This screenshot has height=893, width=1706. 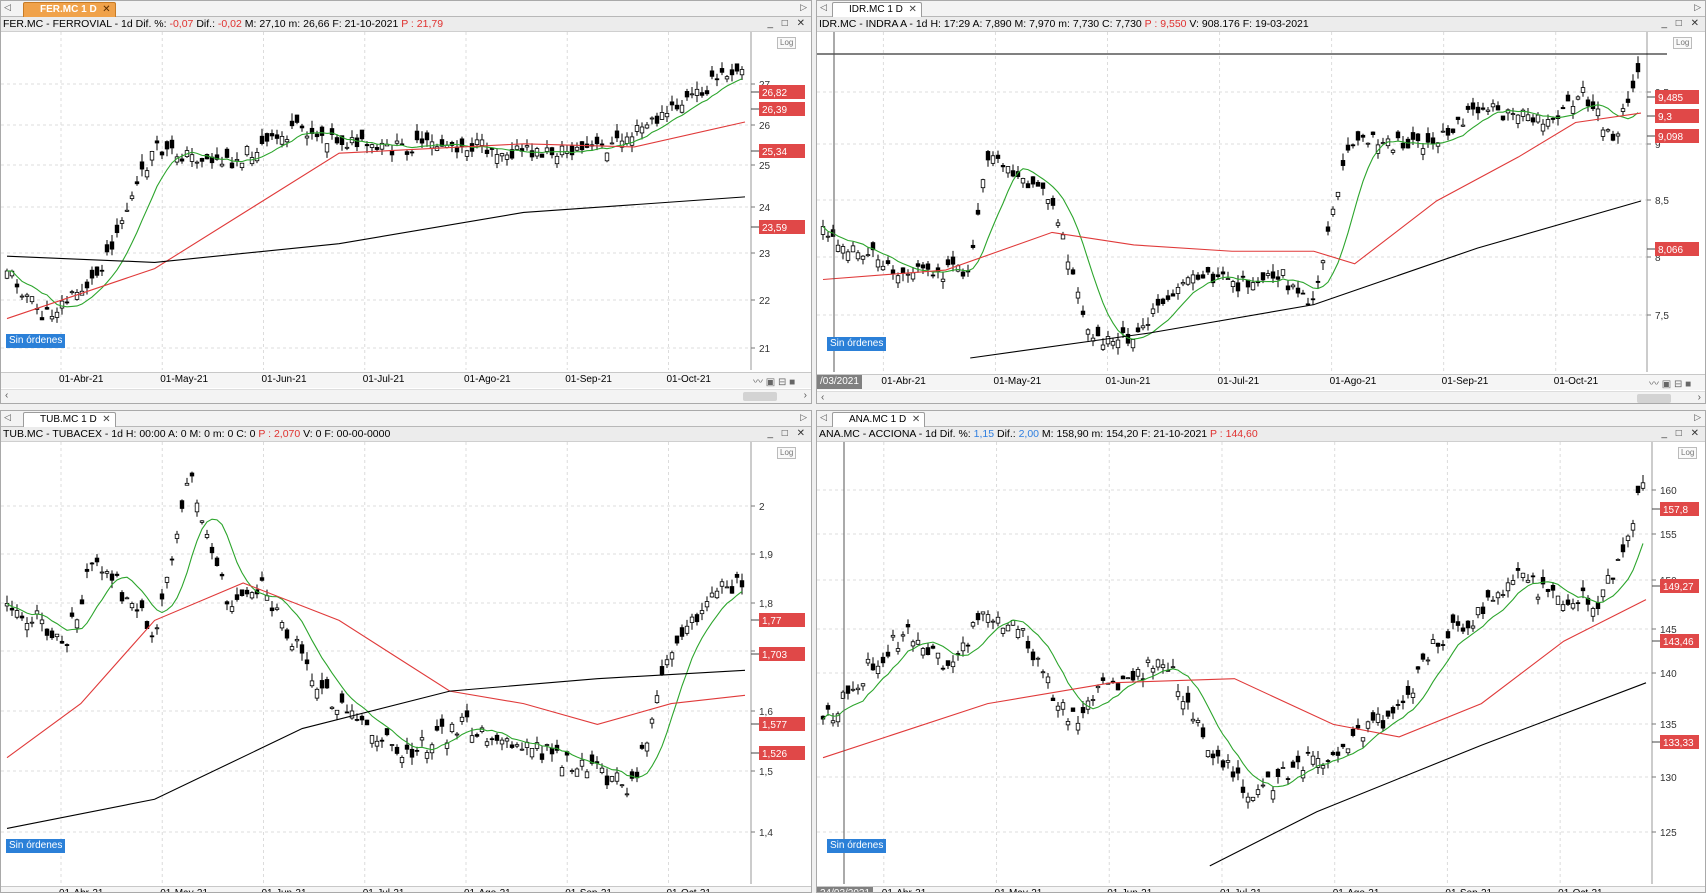 What do you see at coordinates (879, 419) in the screenshot?
I see `chart-tab: ANA.MC 1 D ✕` at bounding box center [879, 419].